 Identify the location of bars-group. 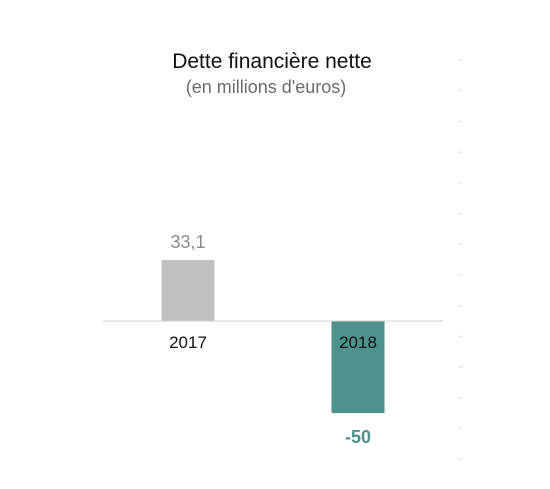
(273, 336).